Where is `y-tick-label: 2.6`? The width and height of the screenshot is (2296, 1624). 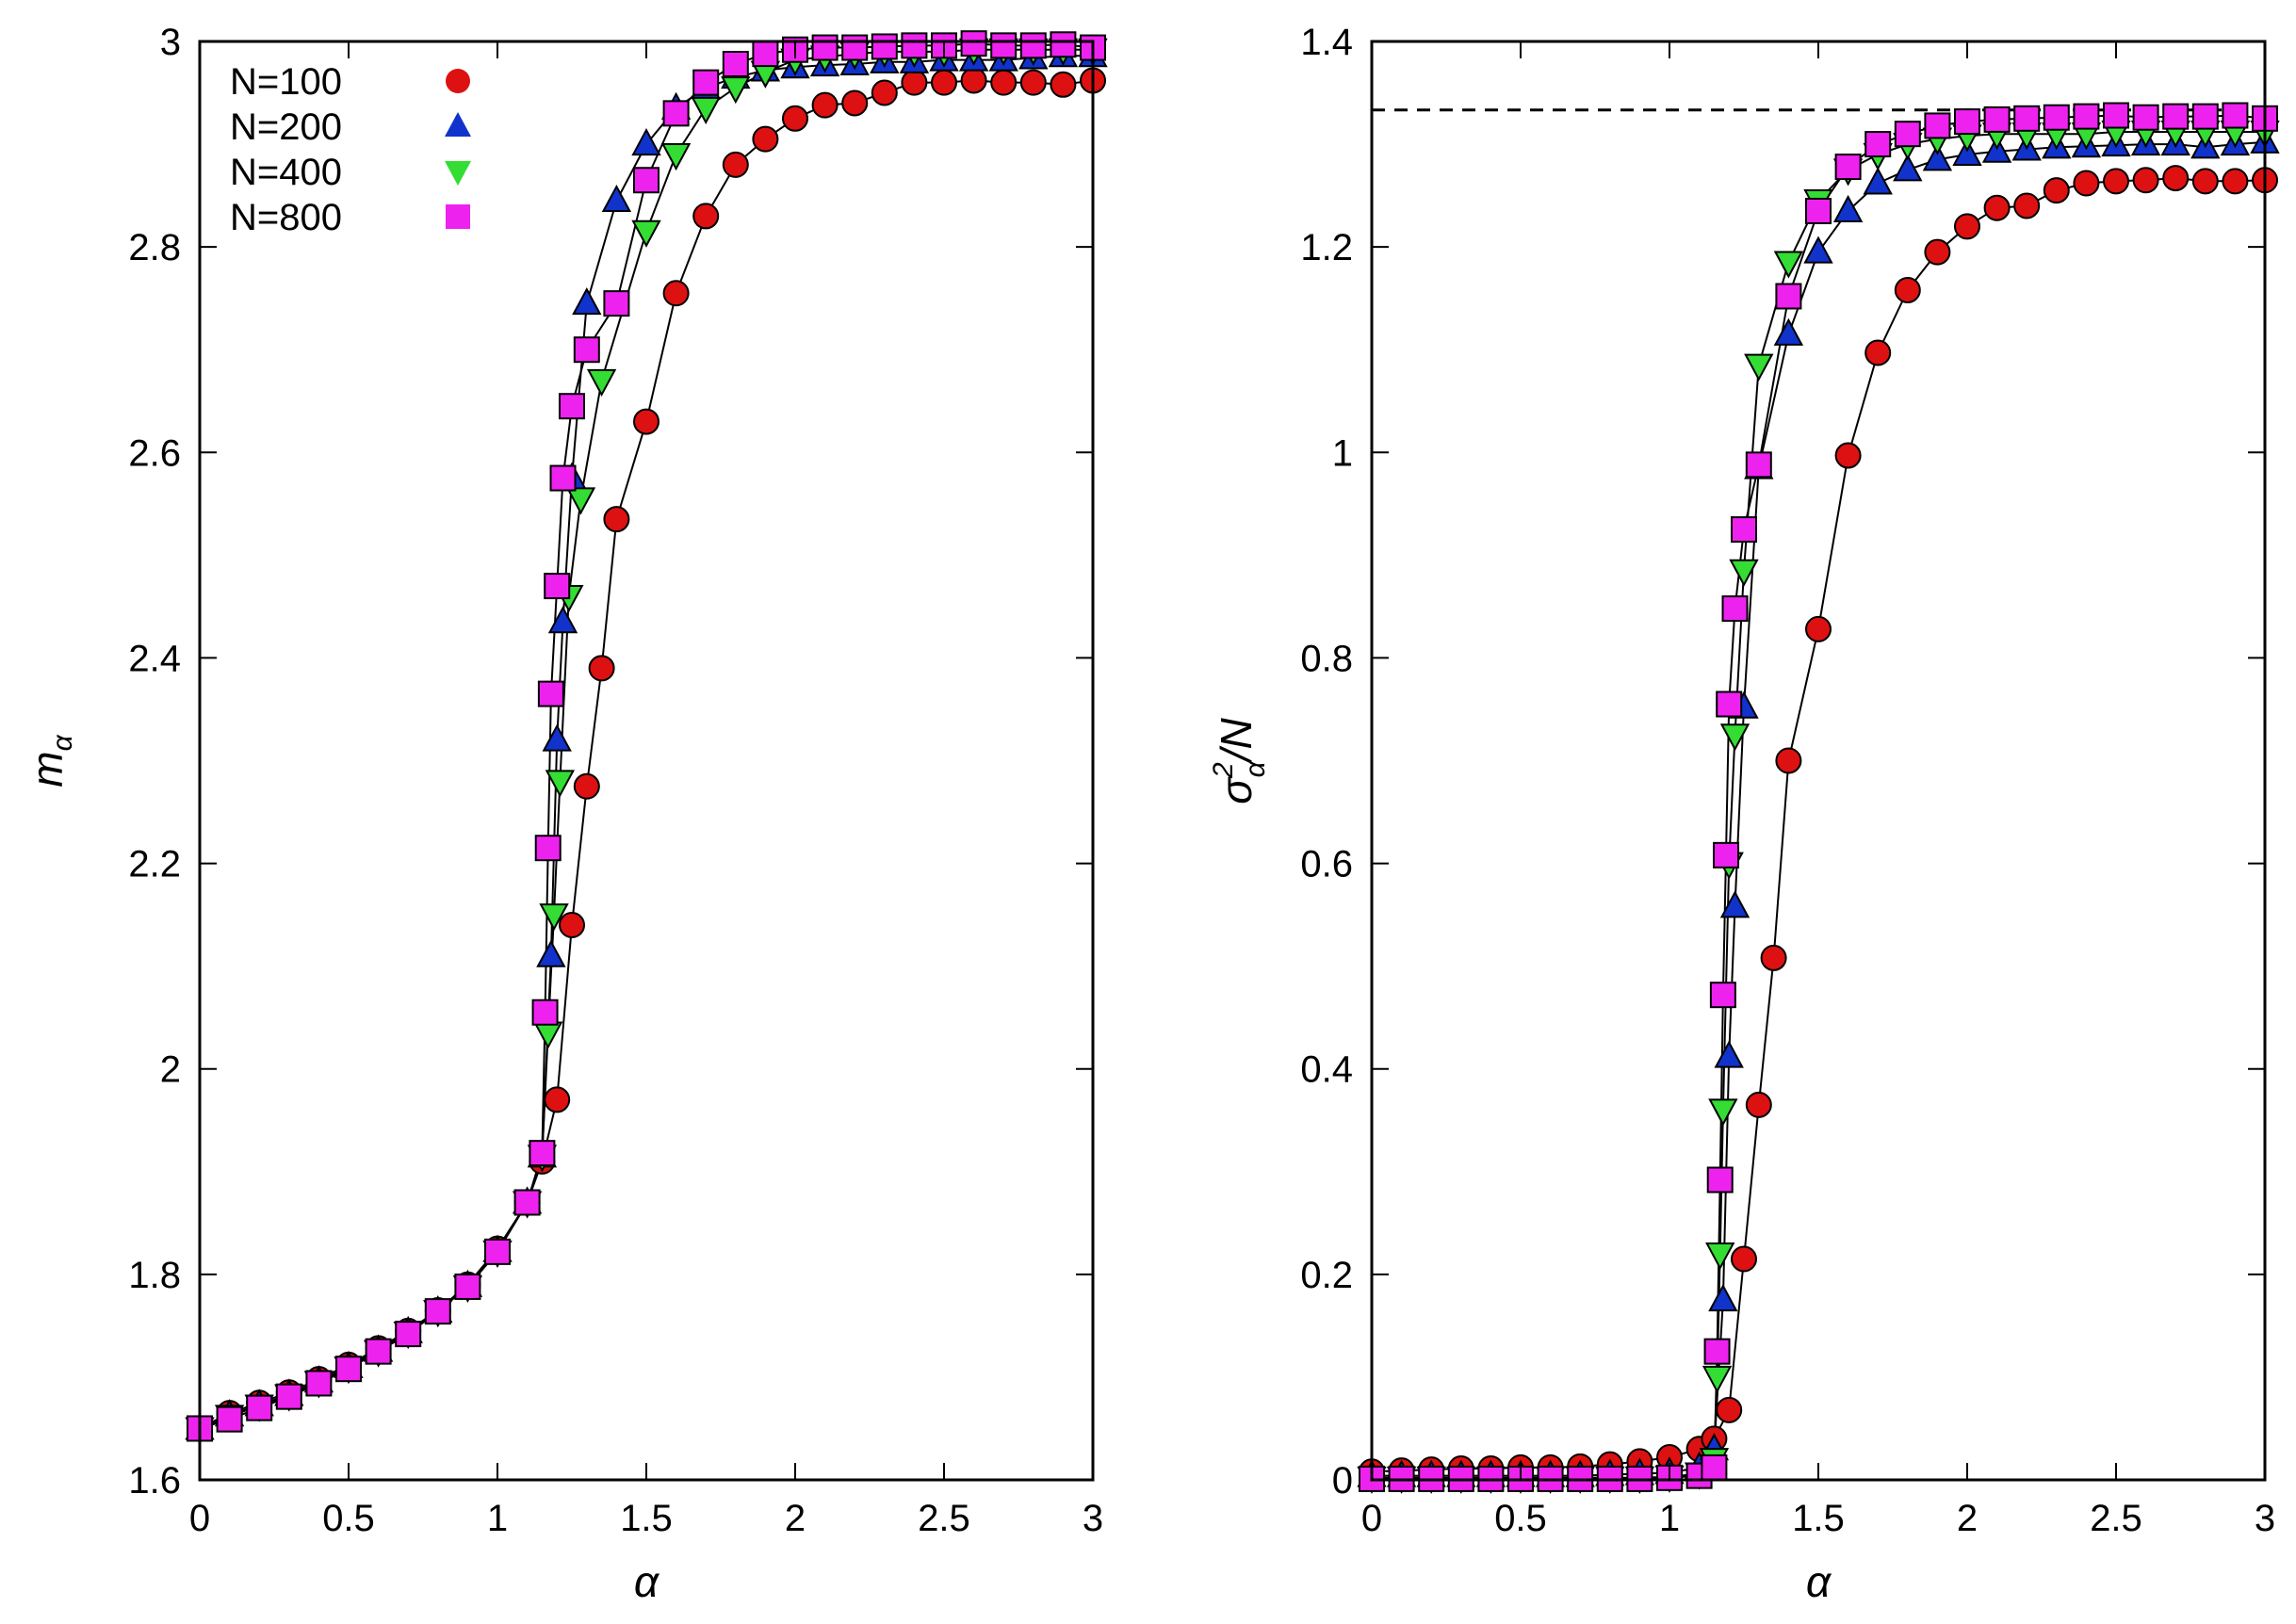
y-tick-label: 2.6 is located at coordinates (154, 453).